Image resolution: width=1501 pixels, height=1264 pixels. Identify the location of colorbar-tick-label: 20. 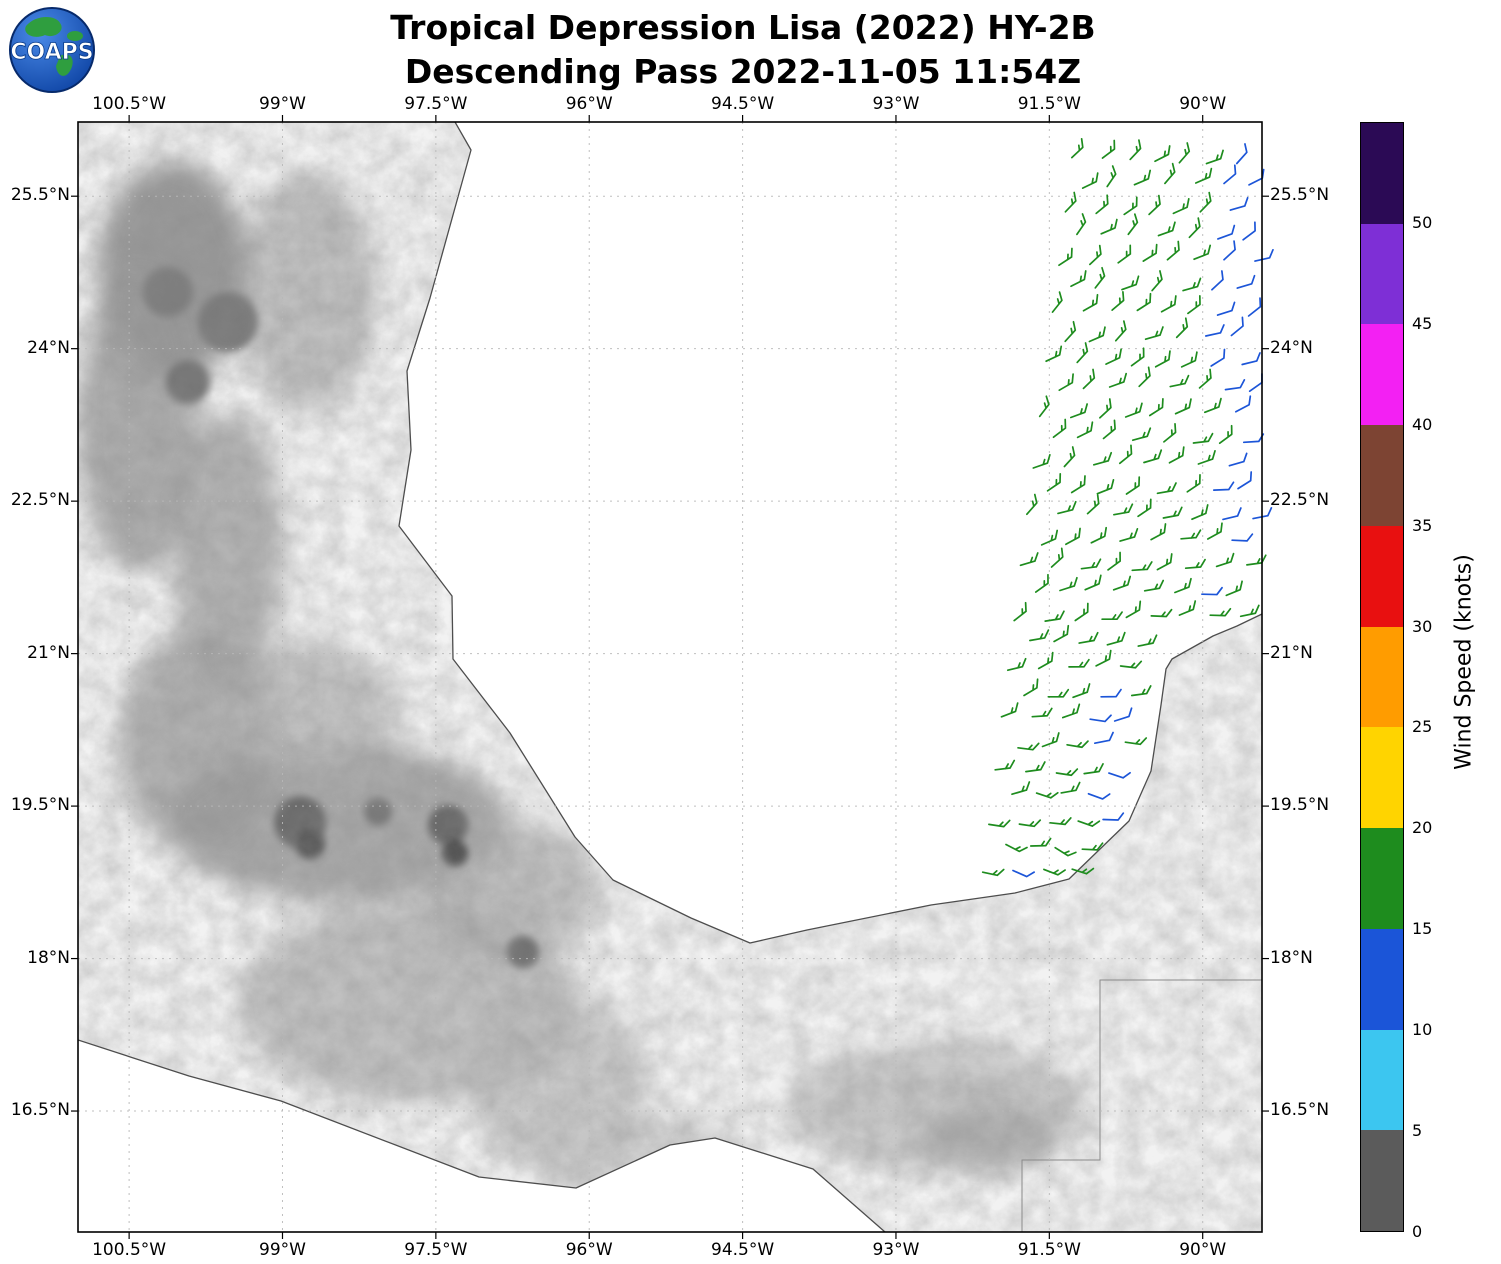
(1422, 828).